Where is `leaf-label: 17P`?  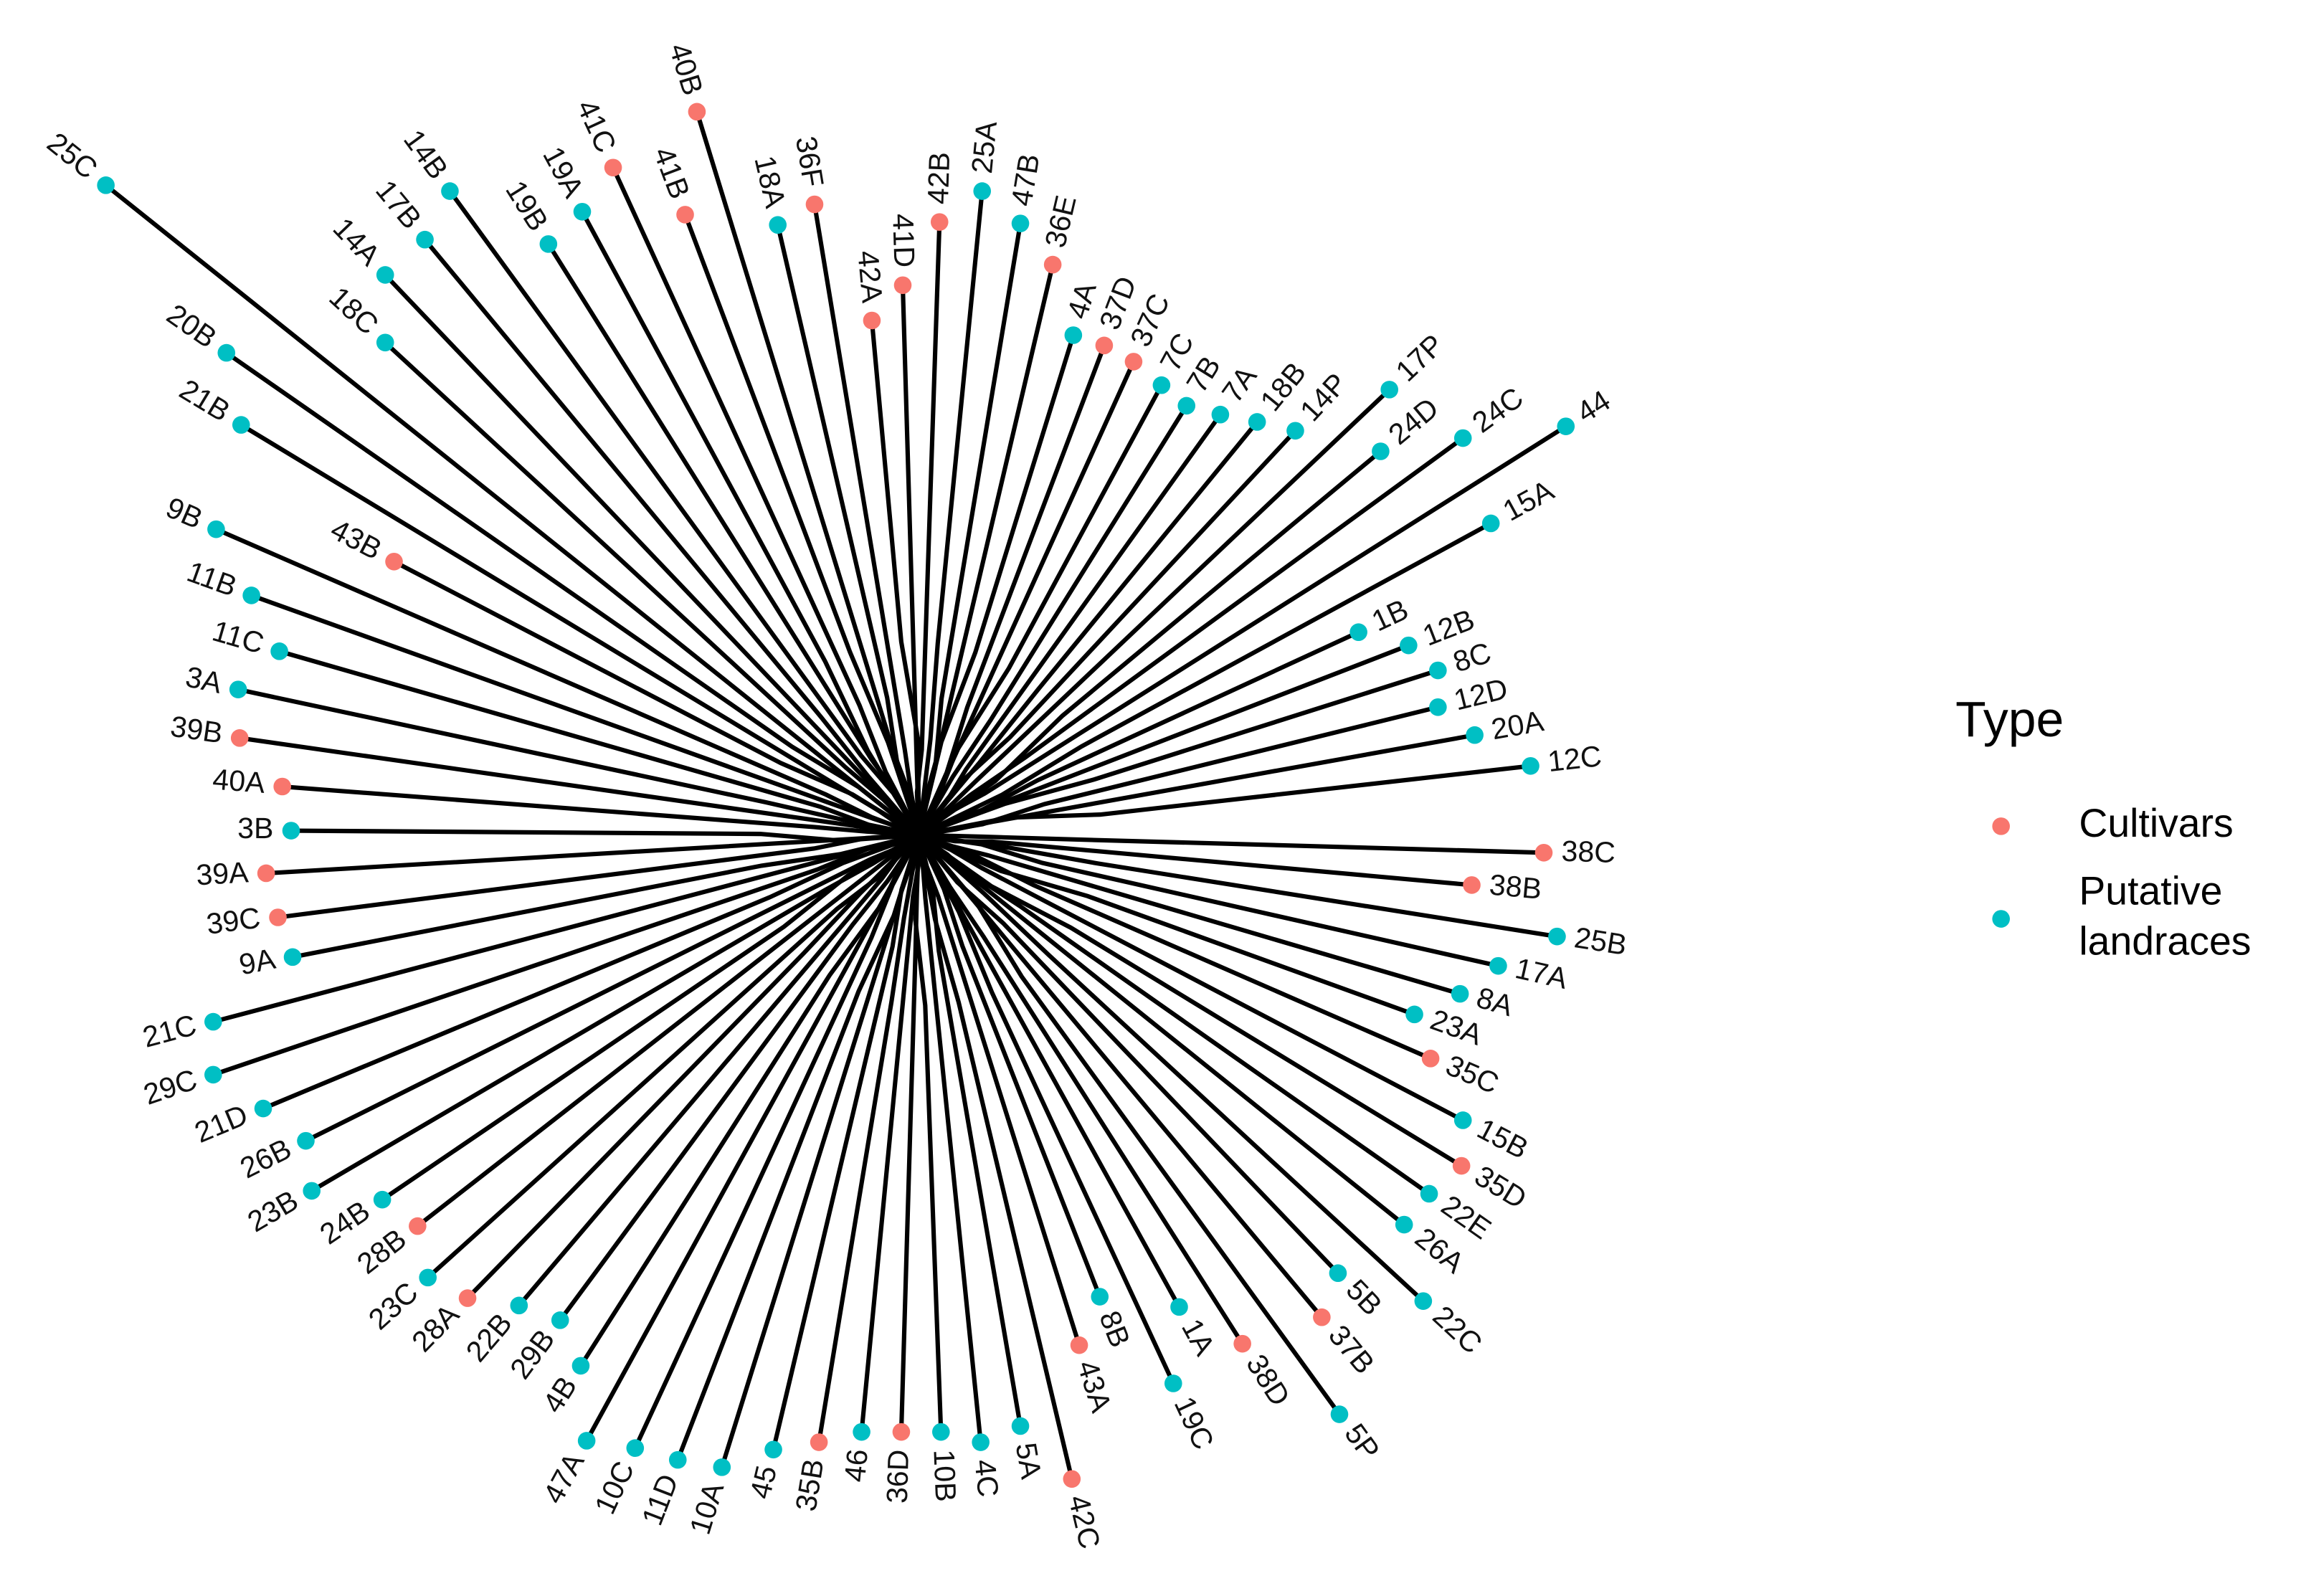 leaf-label: 17P is located at coordinates (1420, 358).